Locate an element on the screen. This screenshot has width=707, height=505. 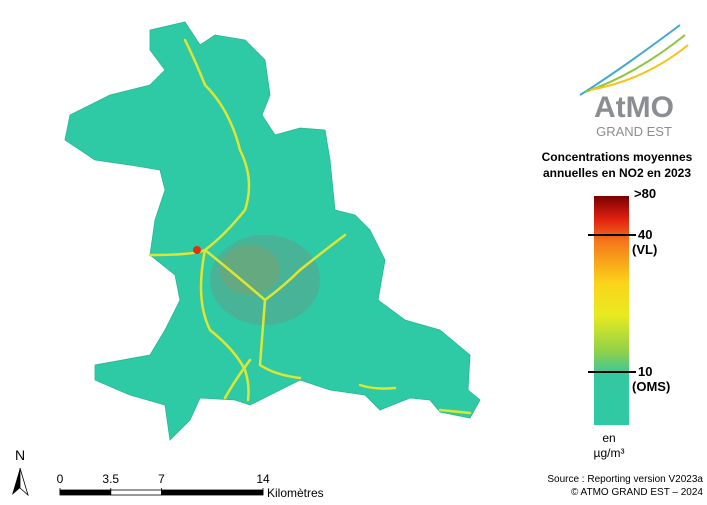
scale-tick-label: 3.5 is located at coordinates (110, 479).